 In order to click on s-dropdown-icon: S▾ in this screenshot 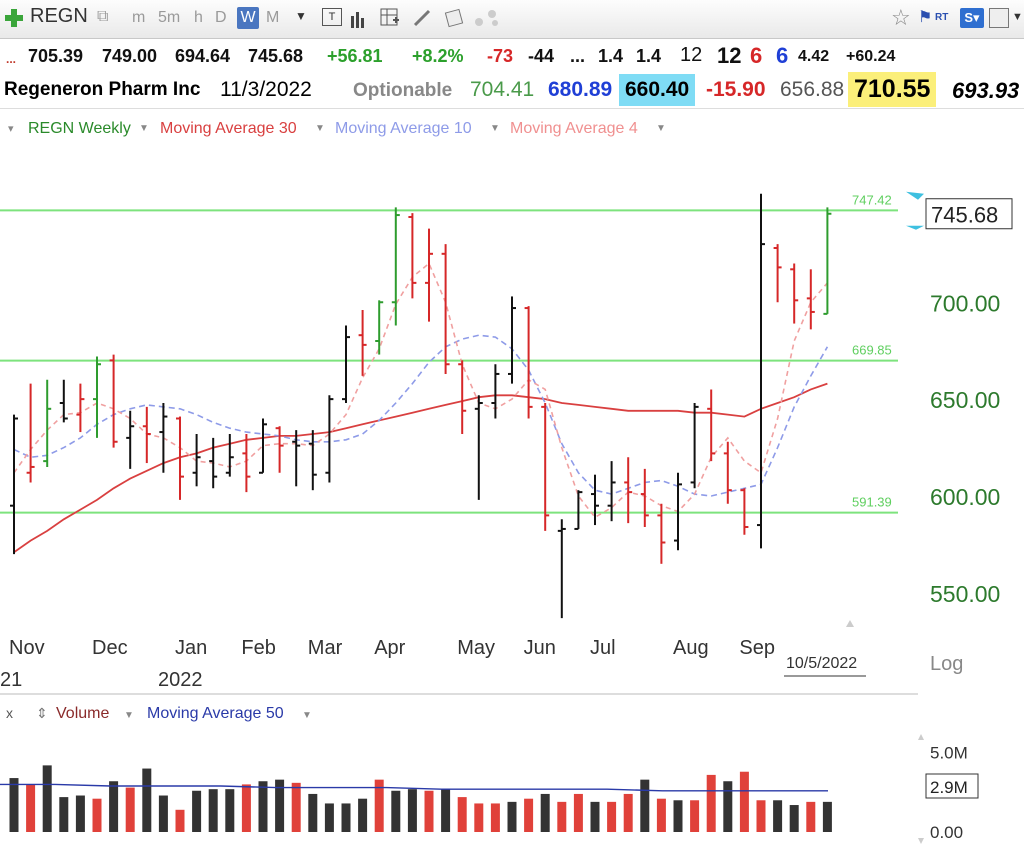, I will do `click(972, 18)`.